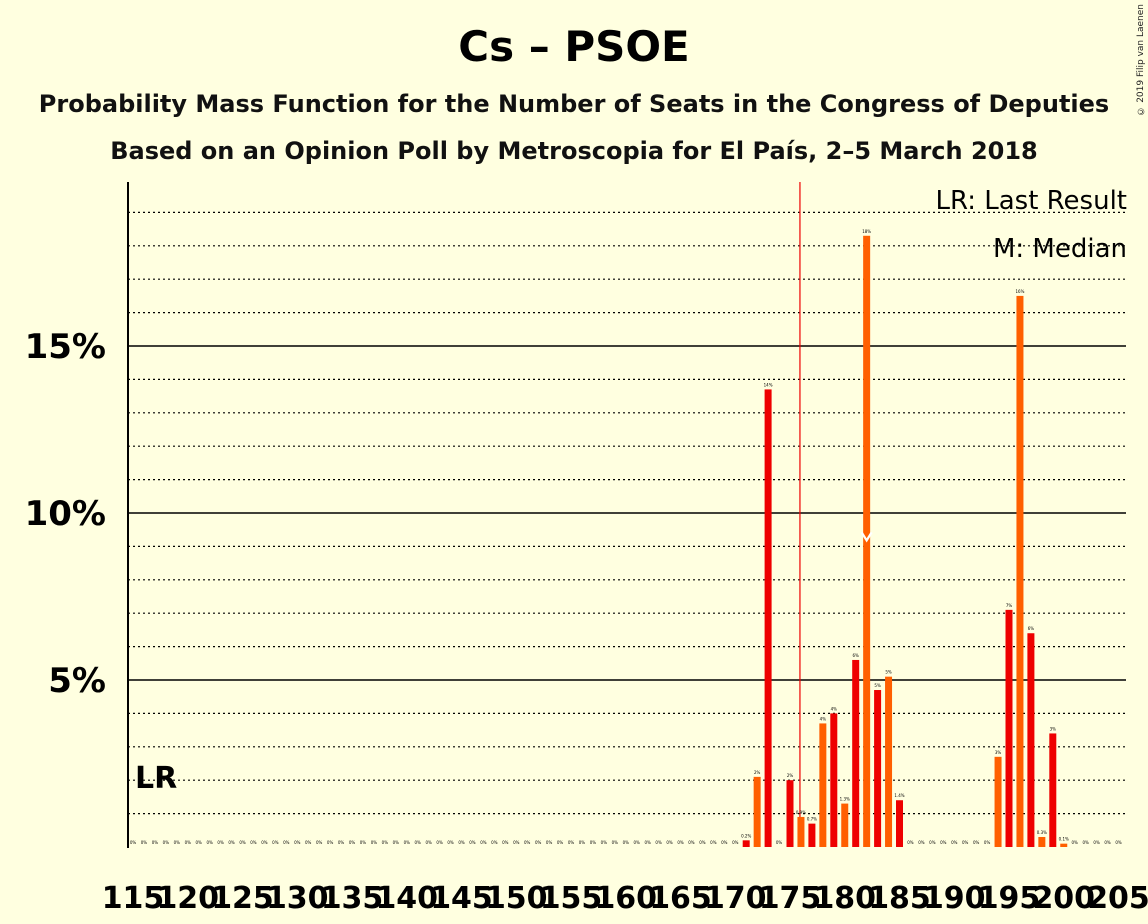 Image resolution: width=1148 pixels, height=924 pixels. I want to click on chart-title: Cs – PSOE, so click(574, 46).